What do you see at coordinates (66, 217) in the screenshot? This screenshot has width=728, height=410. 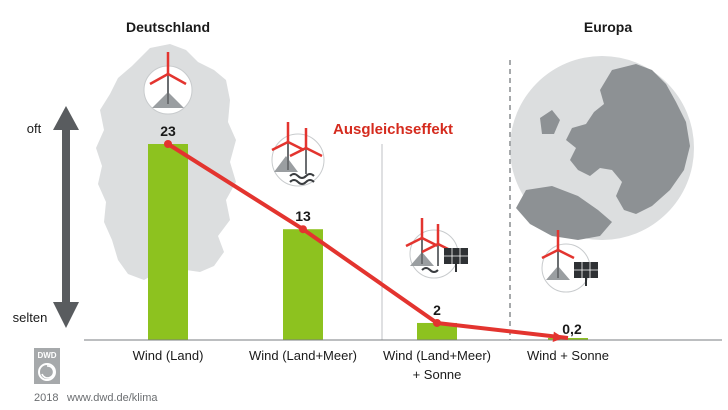 I see `y-axis-arrow` at bounding box center [66, 217].